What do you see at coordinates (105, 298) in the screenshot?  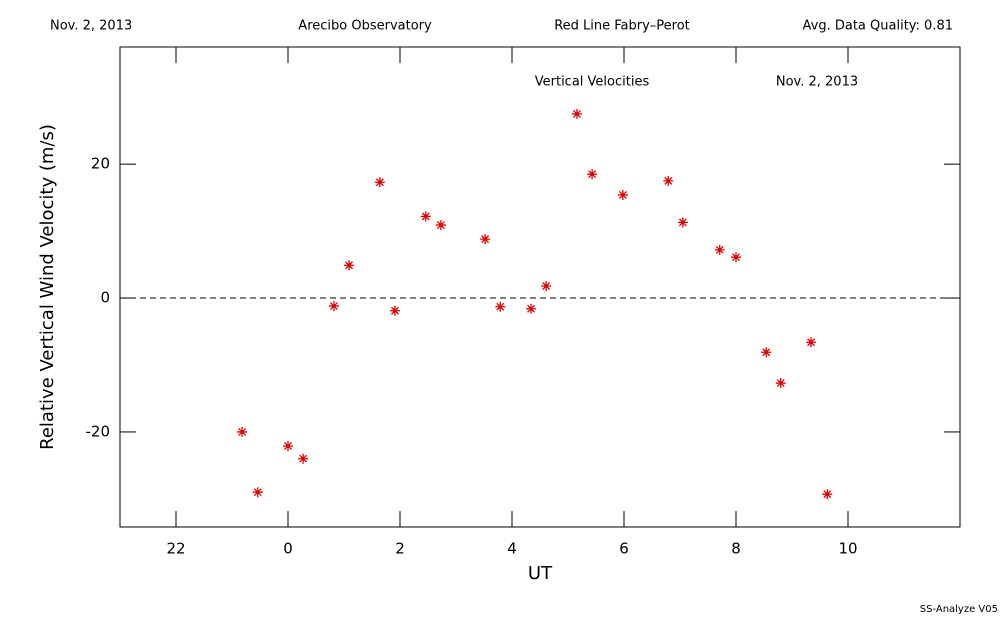 I see `y-tick-label: 0` at bounding box center [105, 298].